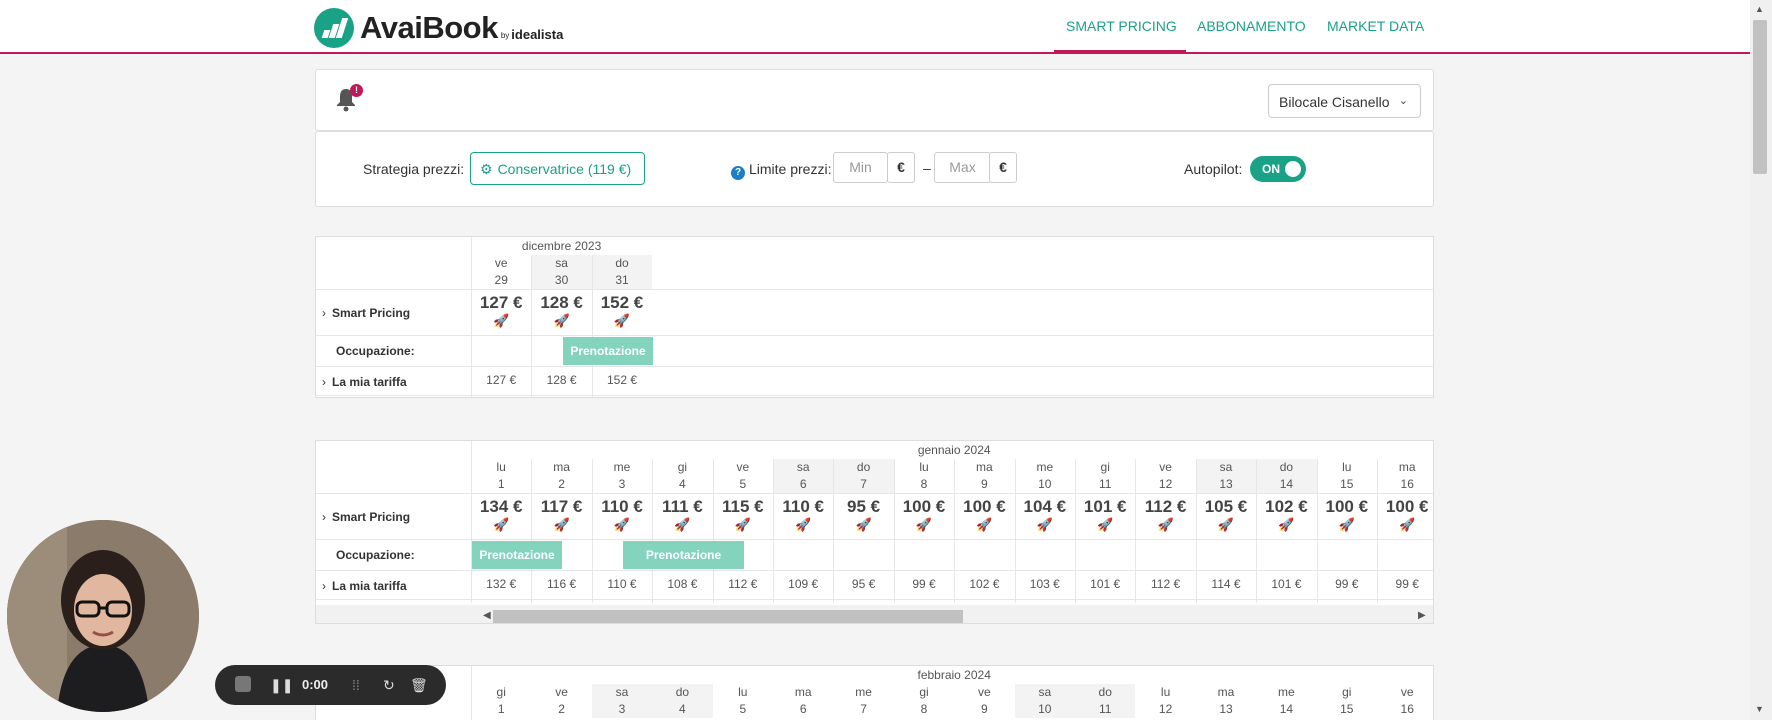 This screenshot has height=720, width=1772. What do you see at coordinates (1045, 506) in the screenshot?
I see `smart-price: 104 €` at bounding box center [1045, 506].